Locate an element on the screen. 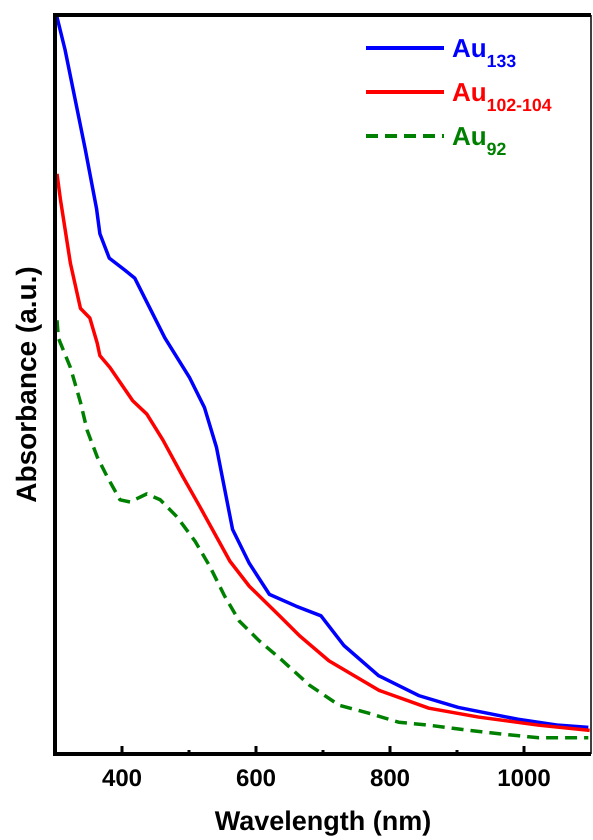 The width and height of the screenshot is (593, 840). legend-label: Au$_{133}$ is located at coordinates (484, 52).